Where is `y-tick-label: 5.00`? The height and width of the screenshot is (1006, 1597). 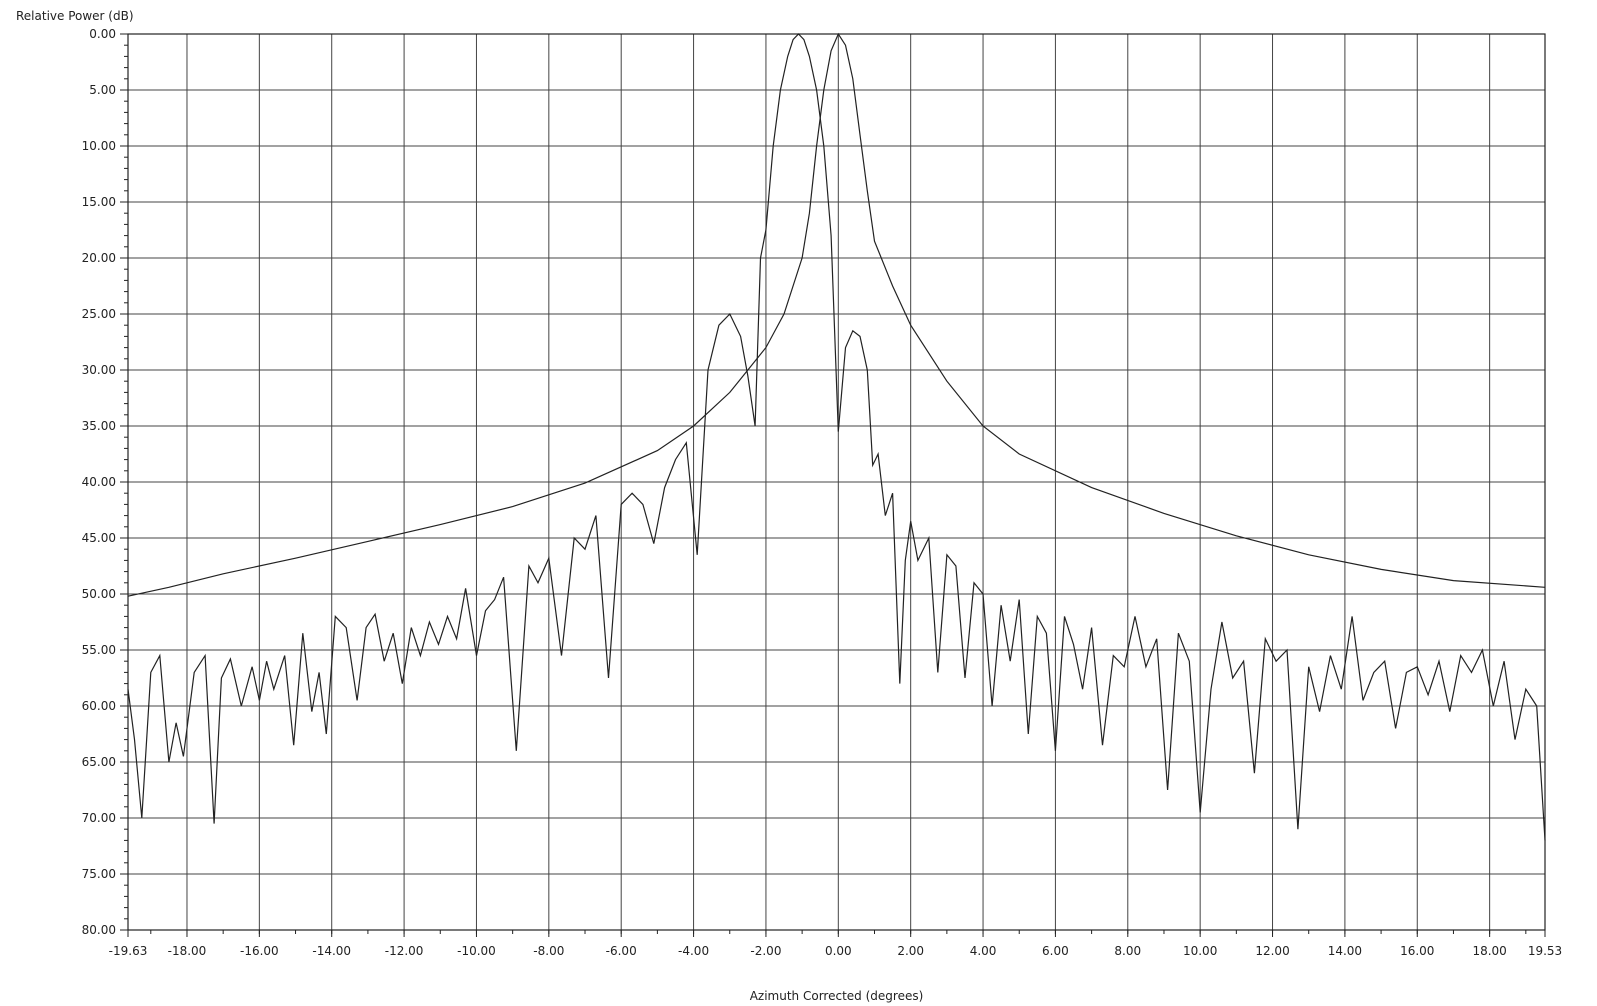 y-tick-label: 5.00 is located at coordinates (102, 90).